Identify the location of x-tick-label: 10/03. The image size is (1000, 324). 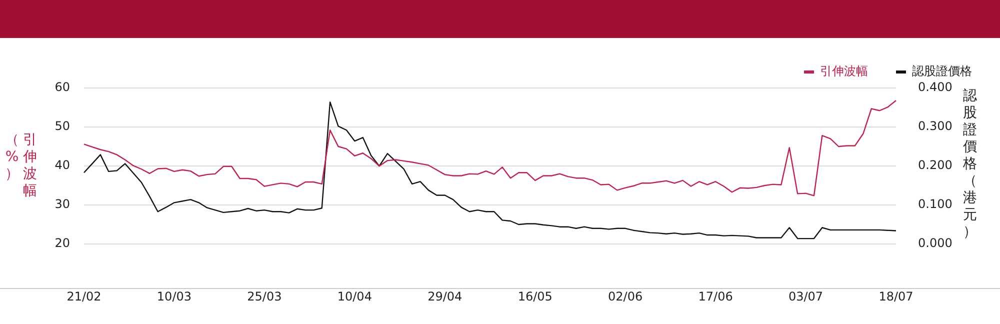
(174, 296).